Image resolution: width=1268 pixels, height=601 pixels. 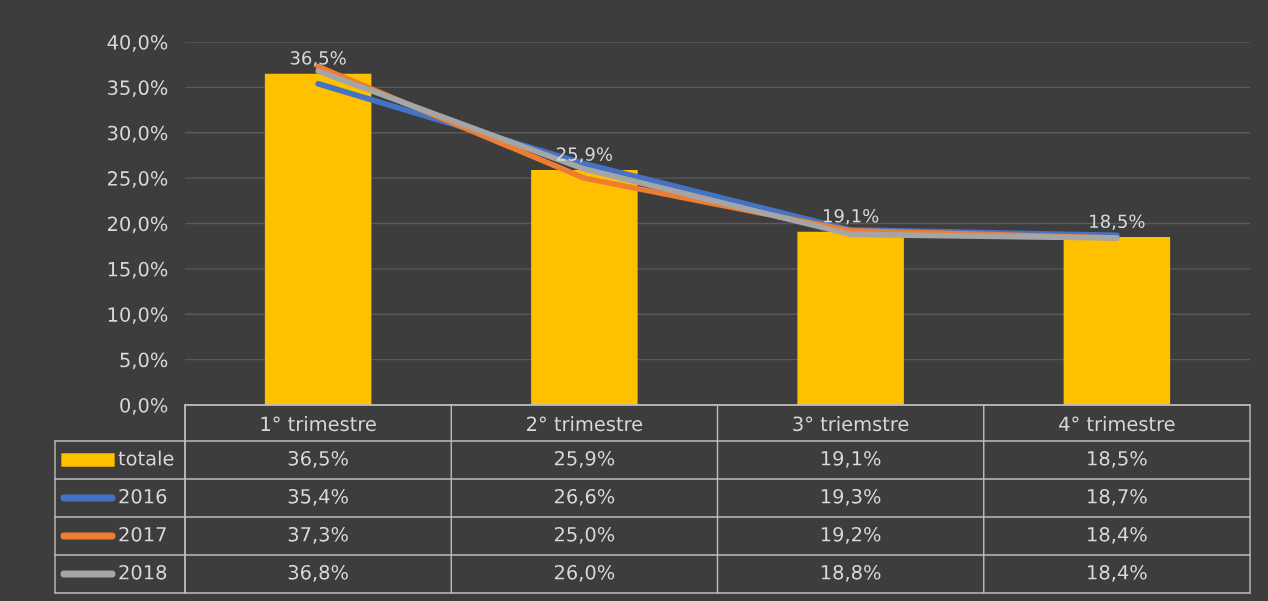 What do you see at coordinates (1117, 497) in the screenshot?
I see `data-label: 18,7%` at bounding box center [1117, 497].